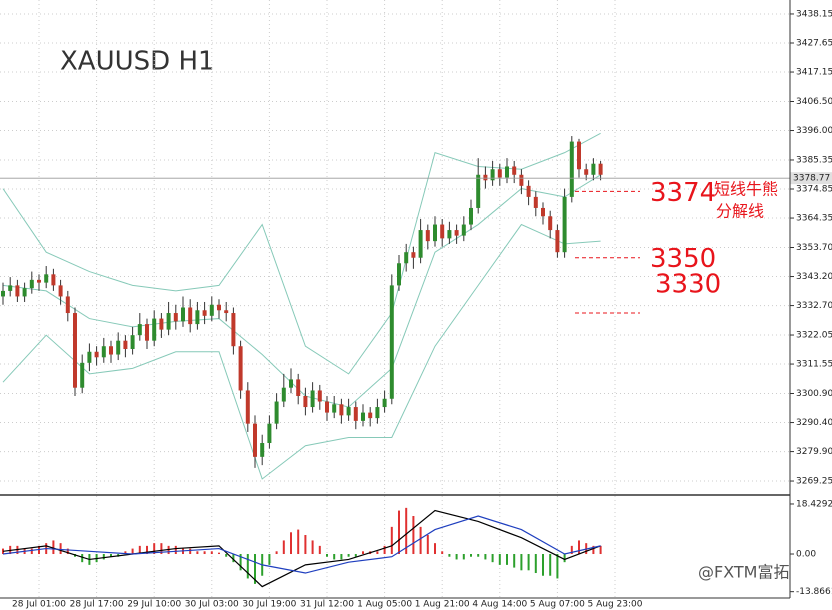  I want to click on level-label: 3350, so click(683, 259).